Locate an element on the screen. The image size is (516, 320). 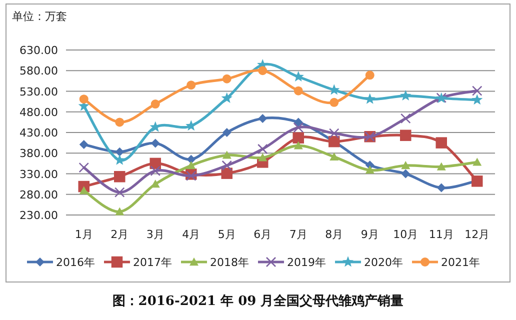
x-tick-label: 4月 is located at coordinates (191, 234).